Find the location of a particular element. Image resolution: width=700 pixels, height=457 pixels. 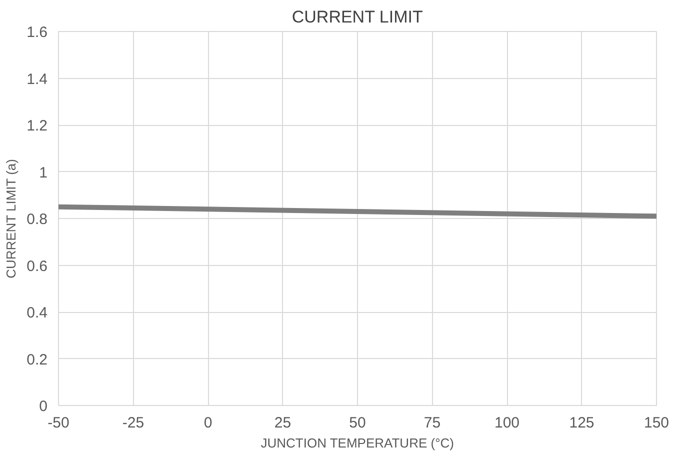

y-tick-label: 0.2 is located at coordinates (37, 359).